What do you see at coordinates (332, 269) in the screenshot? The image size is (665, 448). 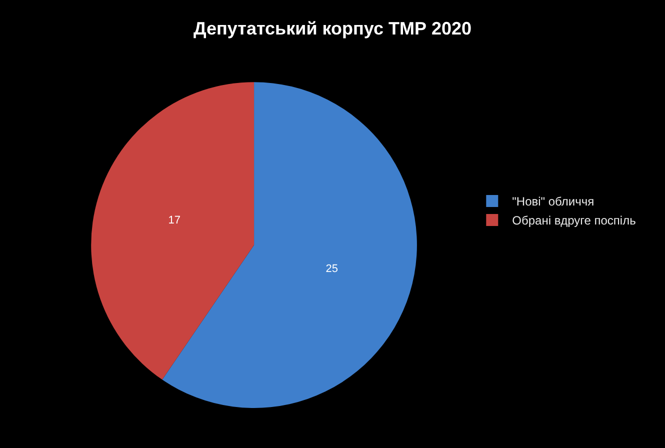 I see `data-label: 25` at bounding box center [332, 269].